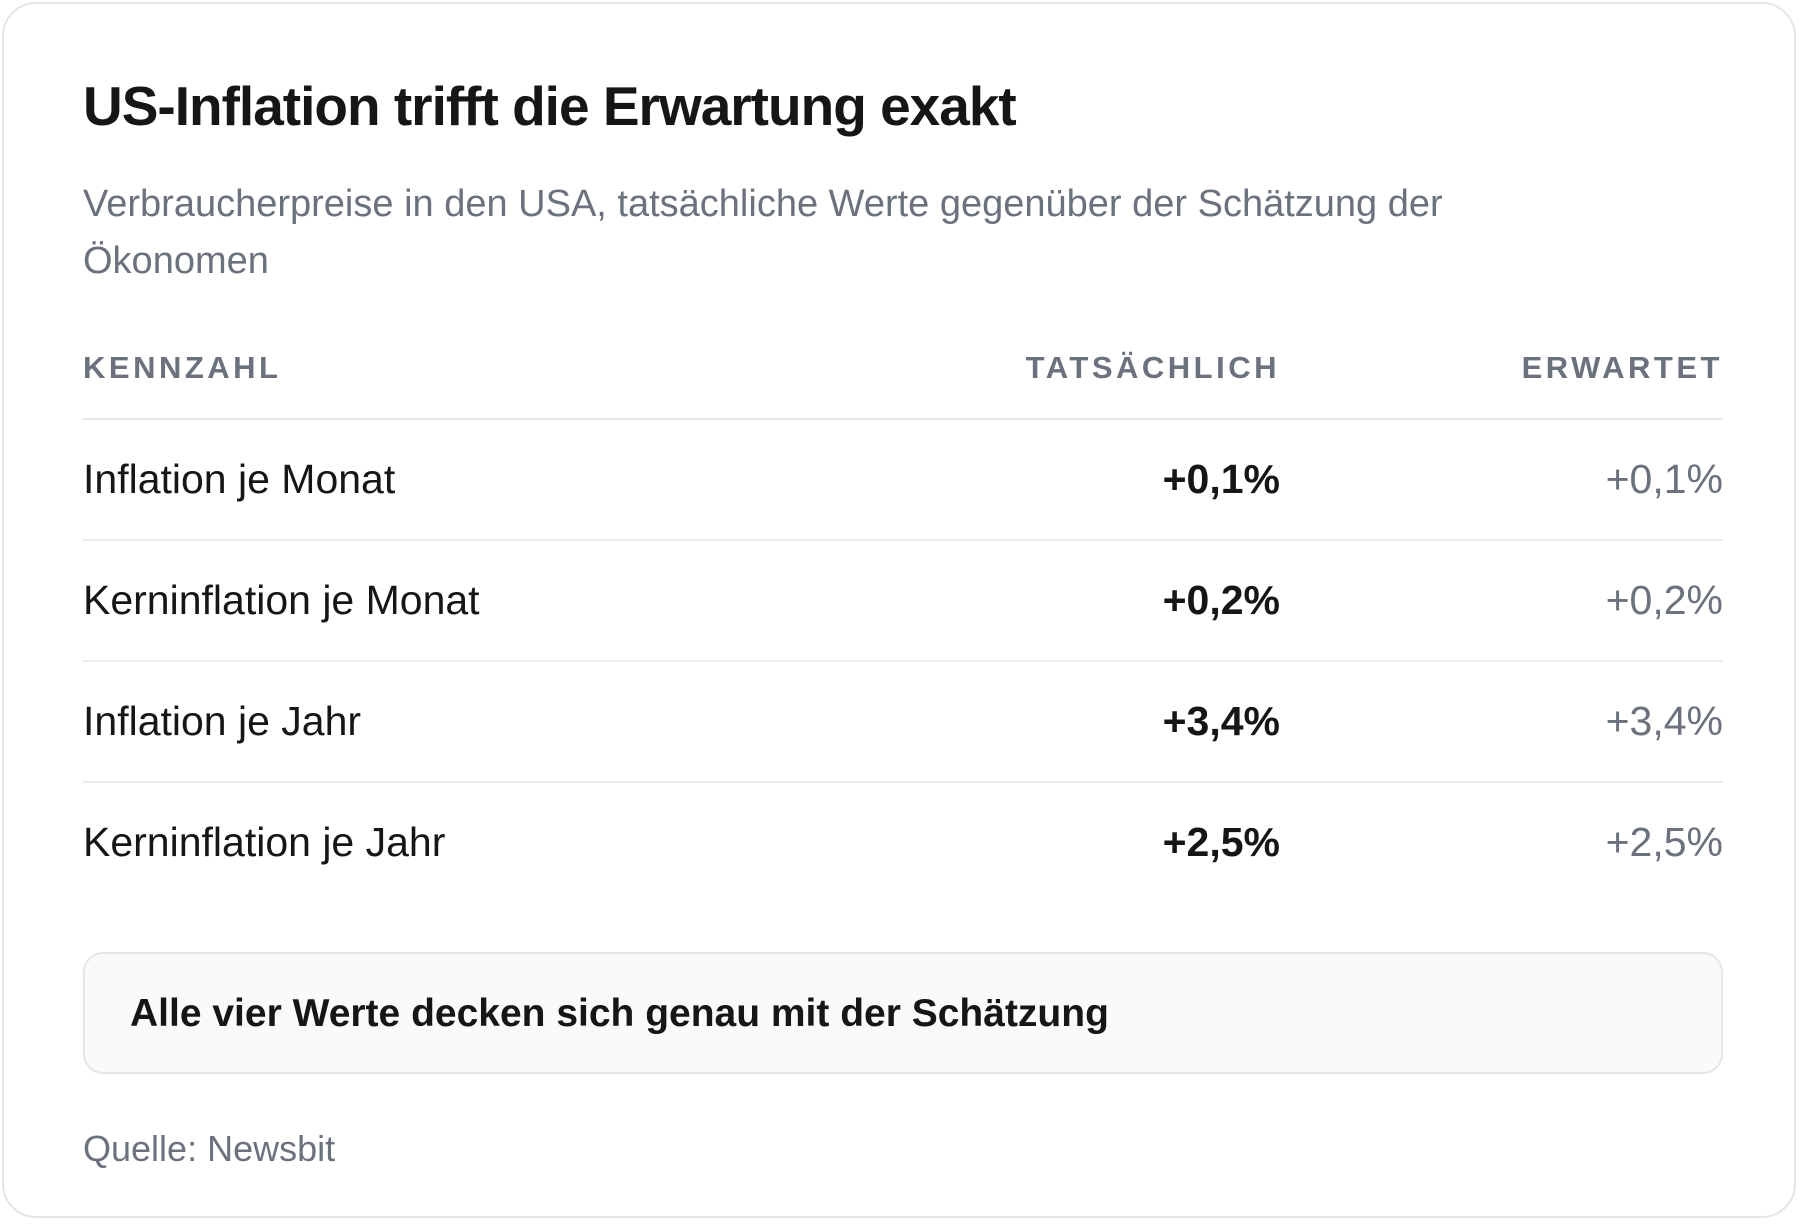  Describe the element at coordinates (222, 721) in the screenshot. I see `row-label: Inflation je Jahr` at that location.